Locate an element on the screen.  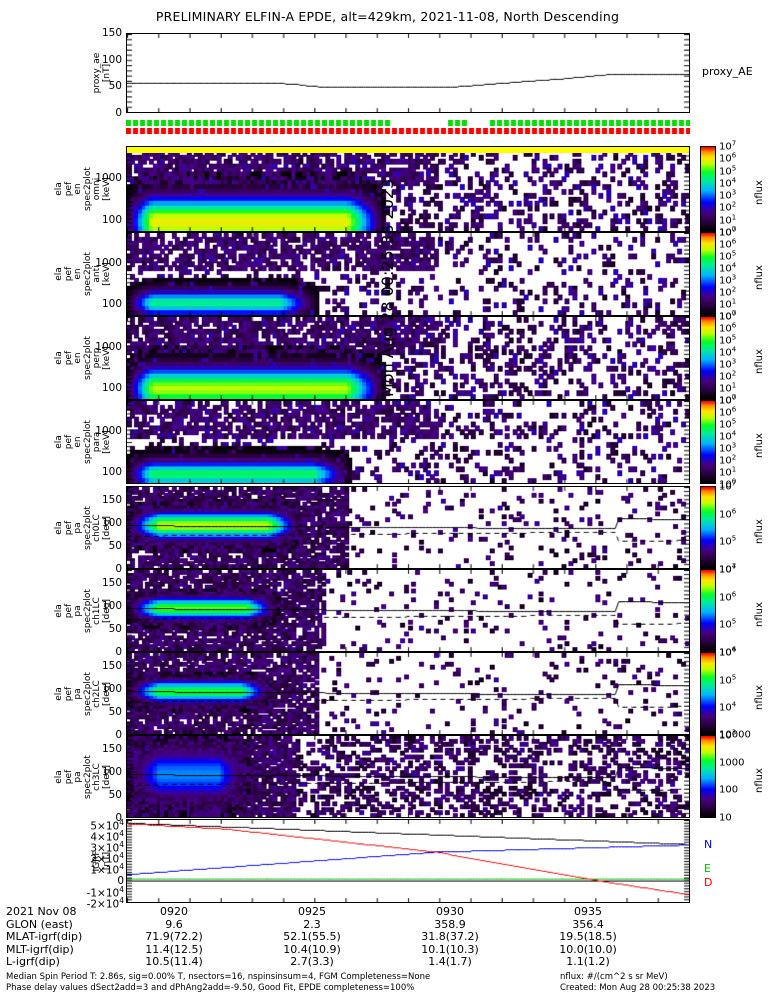
panel-pa-ch0lc is located at coordinates (408, 527).